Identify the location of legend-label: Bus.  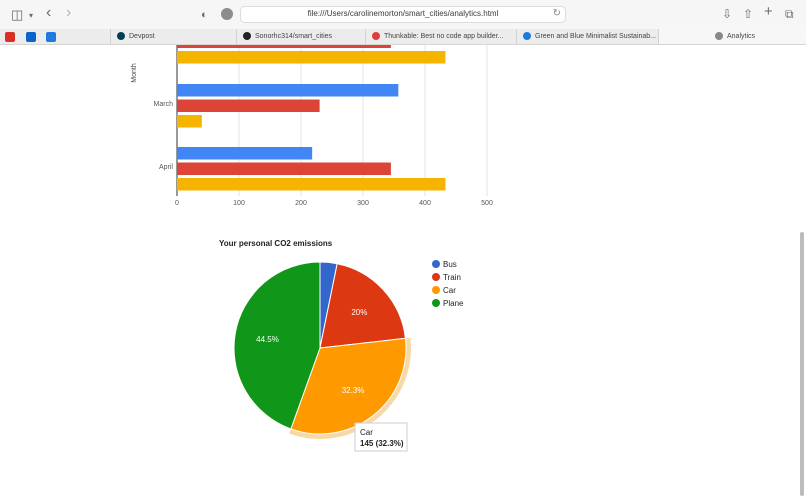
(450, 264).